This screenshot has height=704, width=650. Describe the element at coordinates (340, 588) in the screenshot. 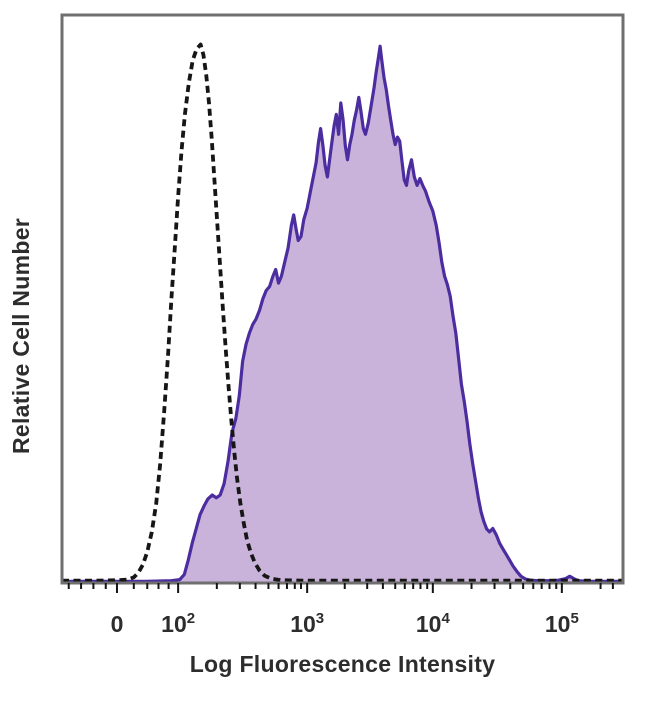

I see `x-axis-ticks` at that location.